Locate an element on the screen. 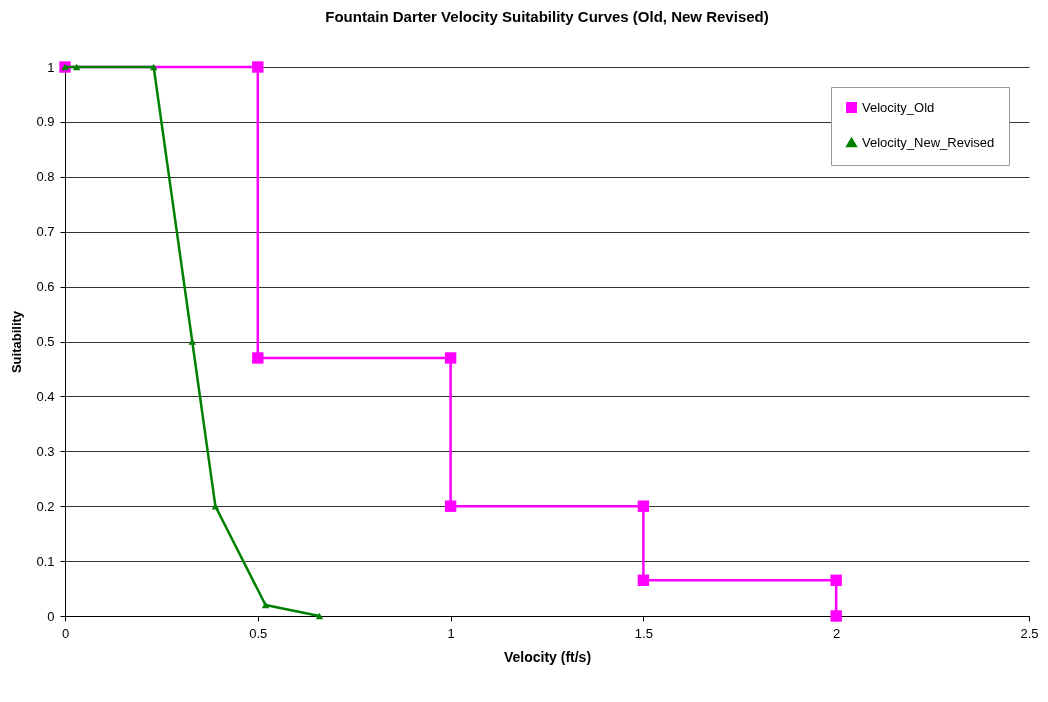  y-tick-label: 0.9 is located at coordinates (45, 122).